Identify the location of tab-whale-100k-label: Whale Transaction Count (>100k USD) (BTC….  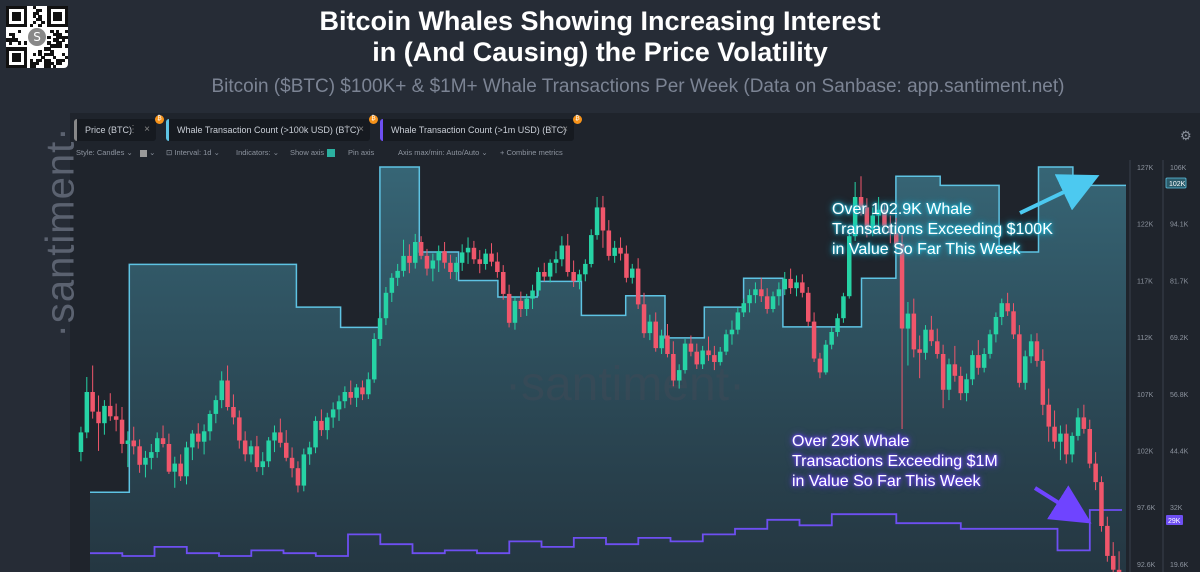
(268, 130).